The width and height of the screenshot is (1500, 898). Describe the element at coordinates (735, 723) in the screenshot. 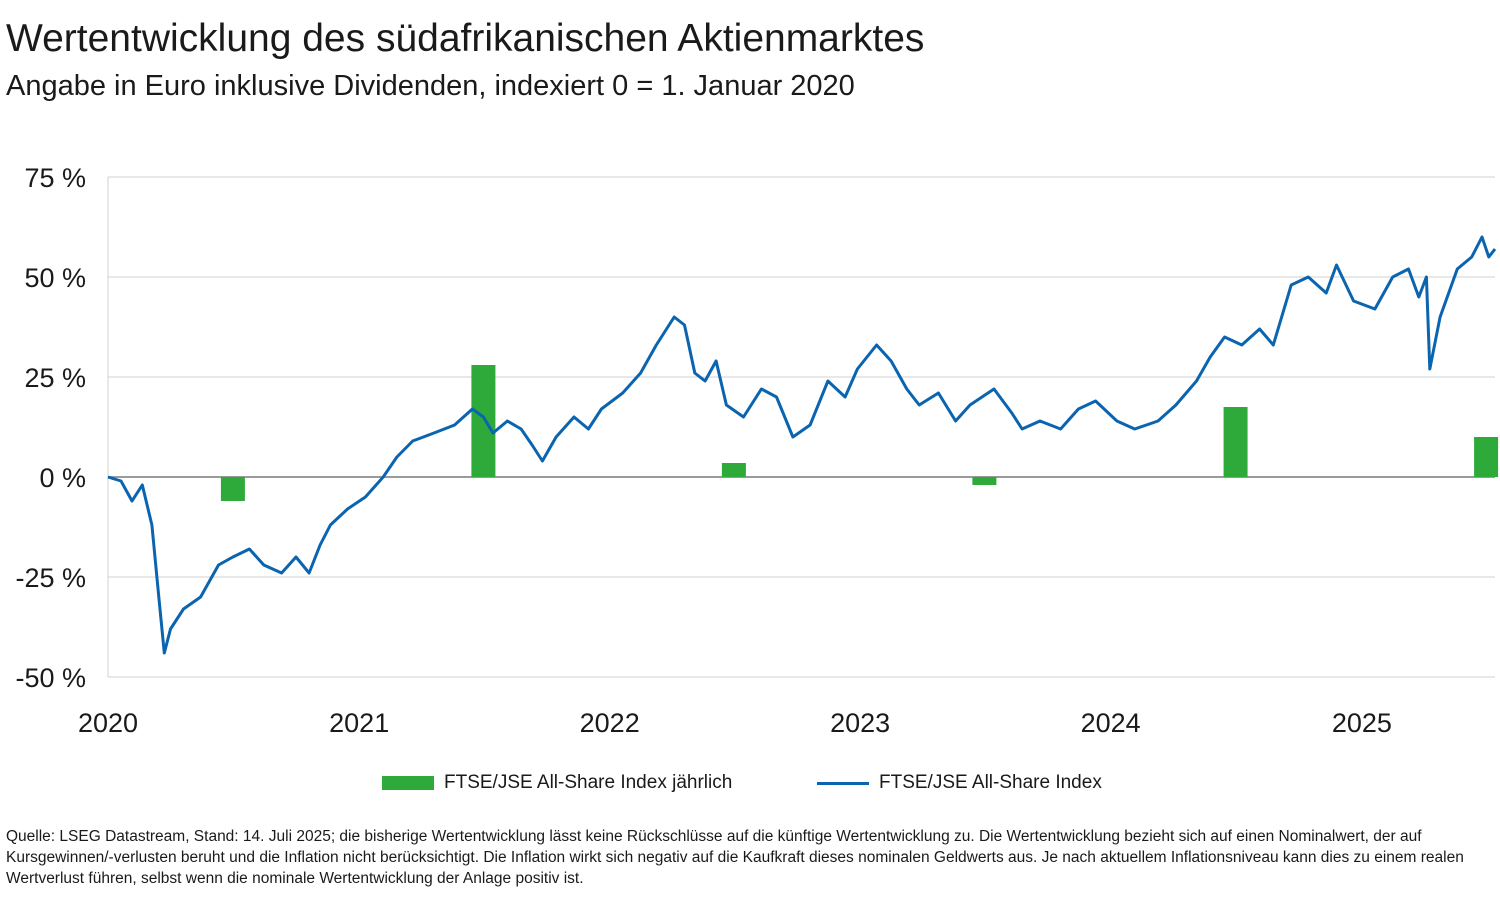

I see `x-axis-ticks: 2020 2021 2022 2023 2024 2025` at that location.